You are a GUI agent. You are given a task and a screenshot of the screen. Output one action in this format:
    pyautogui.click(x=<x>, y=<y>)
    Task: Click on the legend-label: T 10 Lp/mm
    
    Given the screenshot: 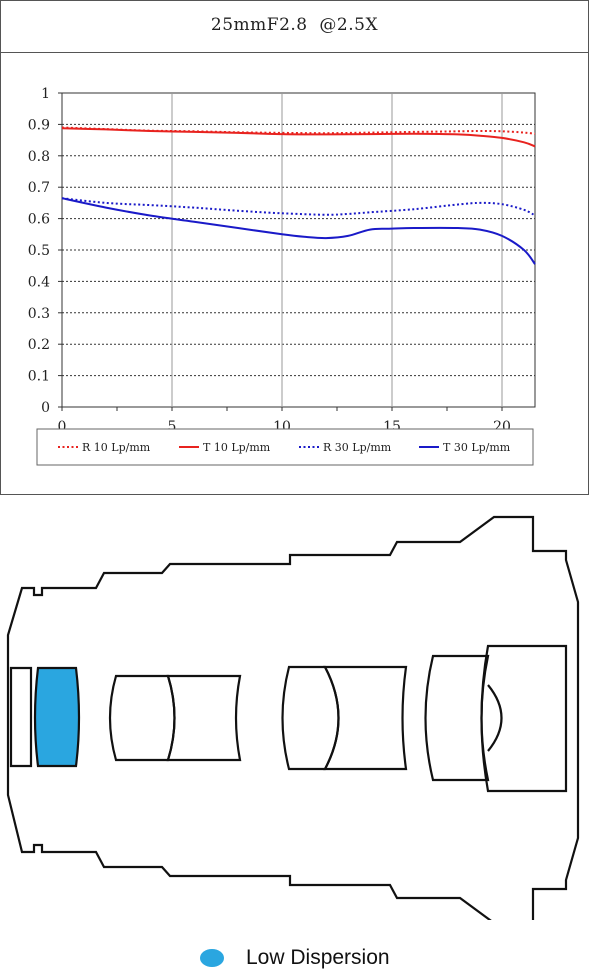 What is the action you would take?
    pyautogui.click(x=237, y=447)
    